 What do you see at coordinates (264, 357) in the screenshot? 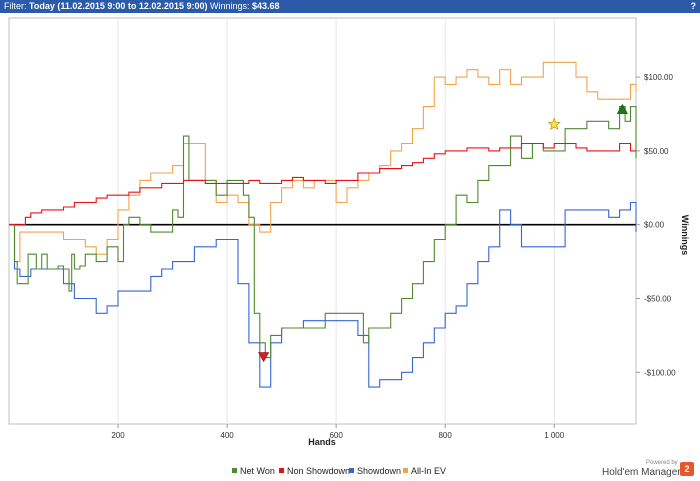
I see `biggest-loss-marker` at bounding box center [264, 357].